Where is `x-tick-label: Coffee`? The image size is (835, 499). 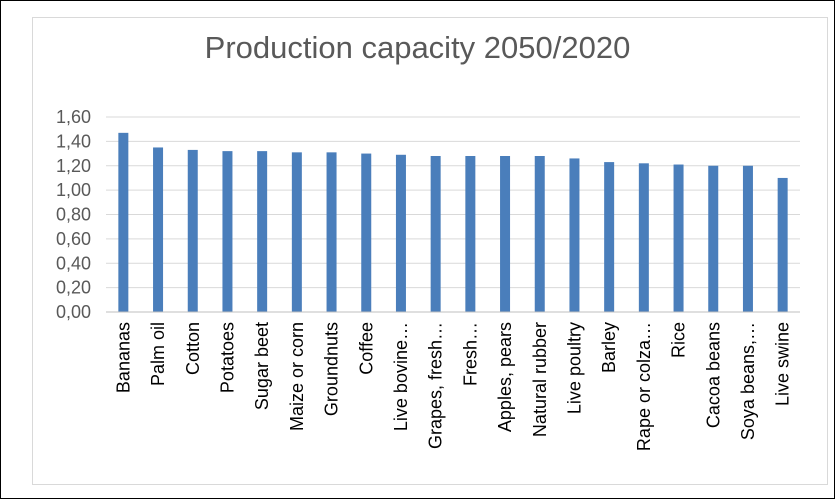 x-tick-label: Coffee is located at coordinates (366, 348).